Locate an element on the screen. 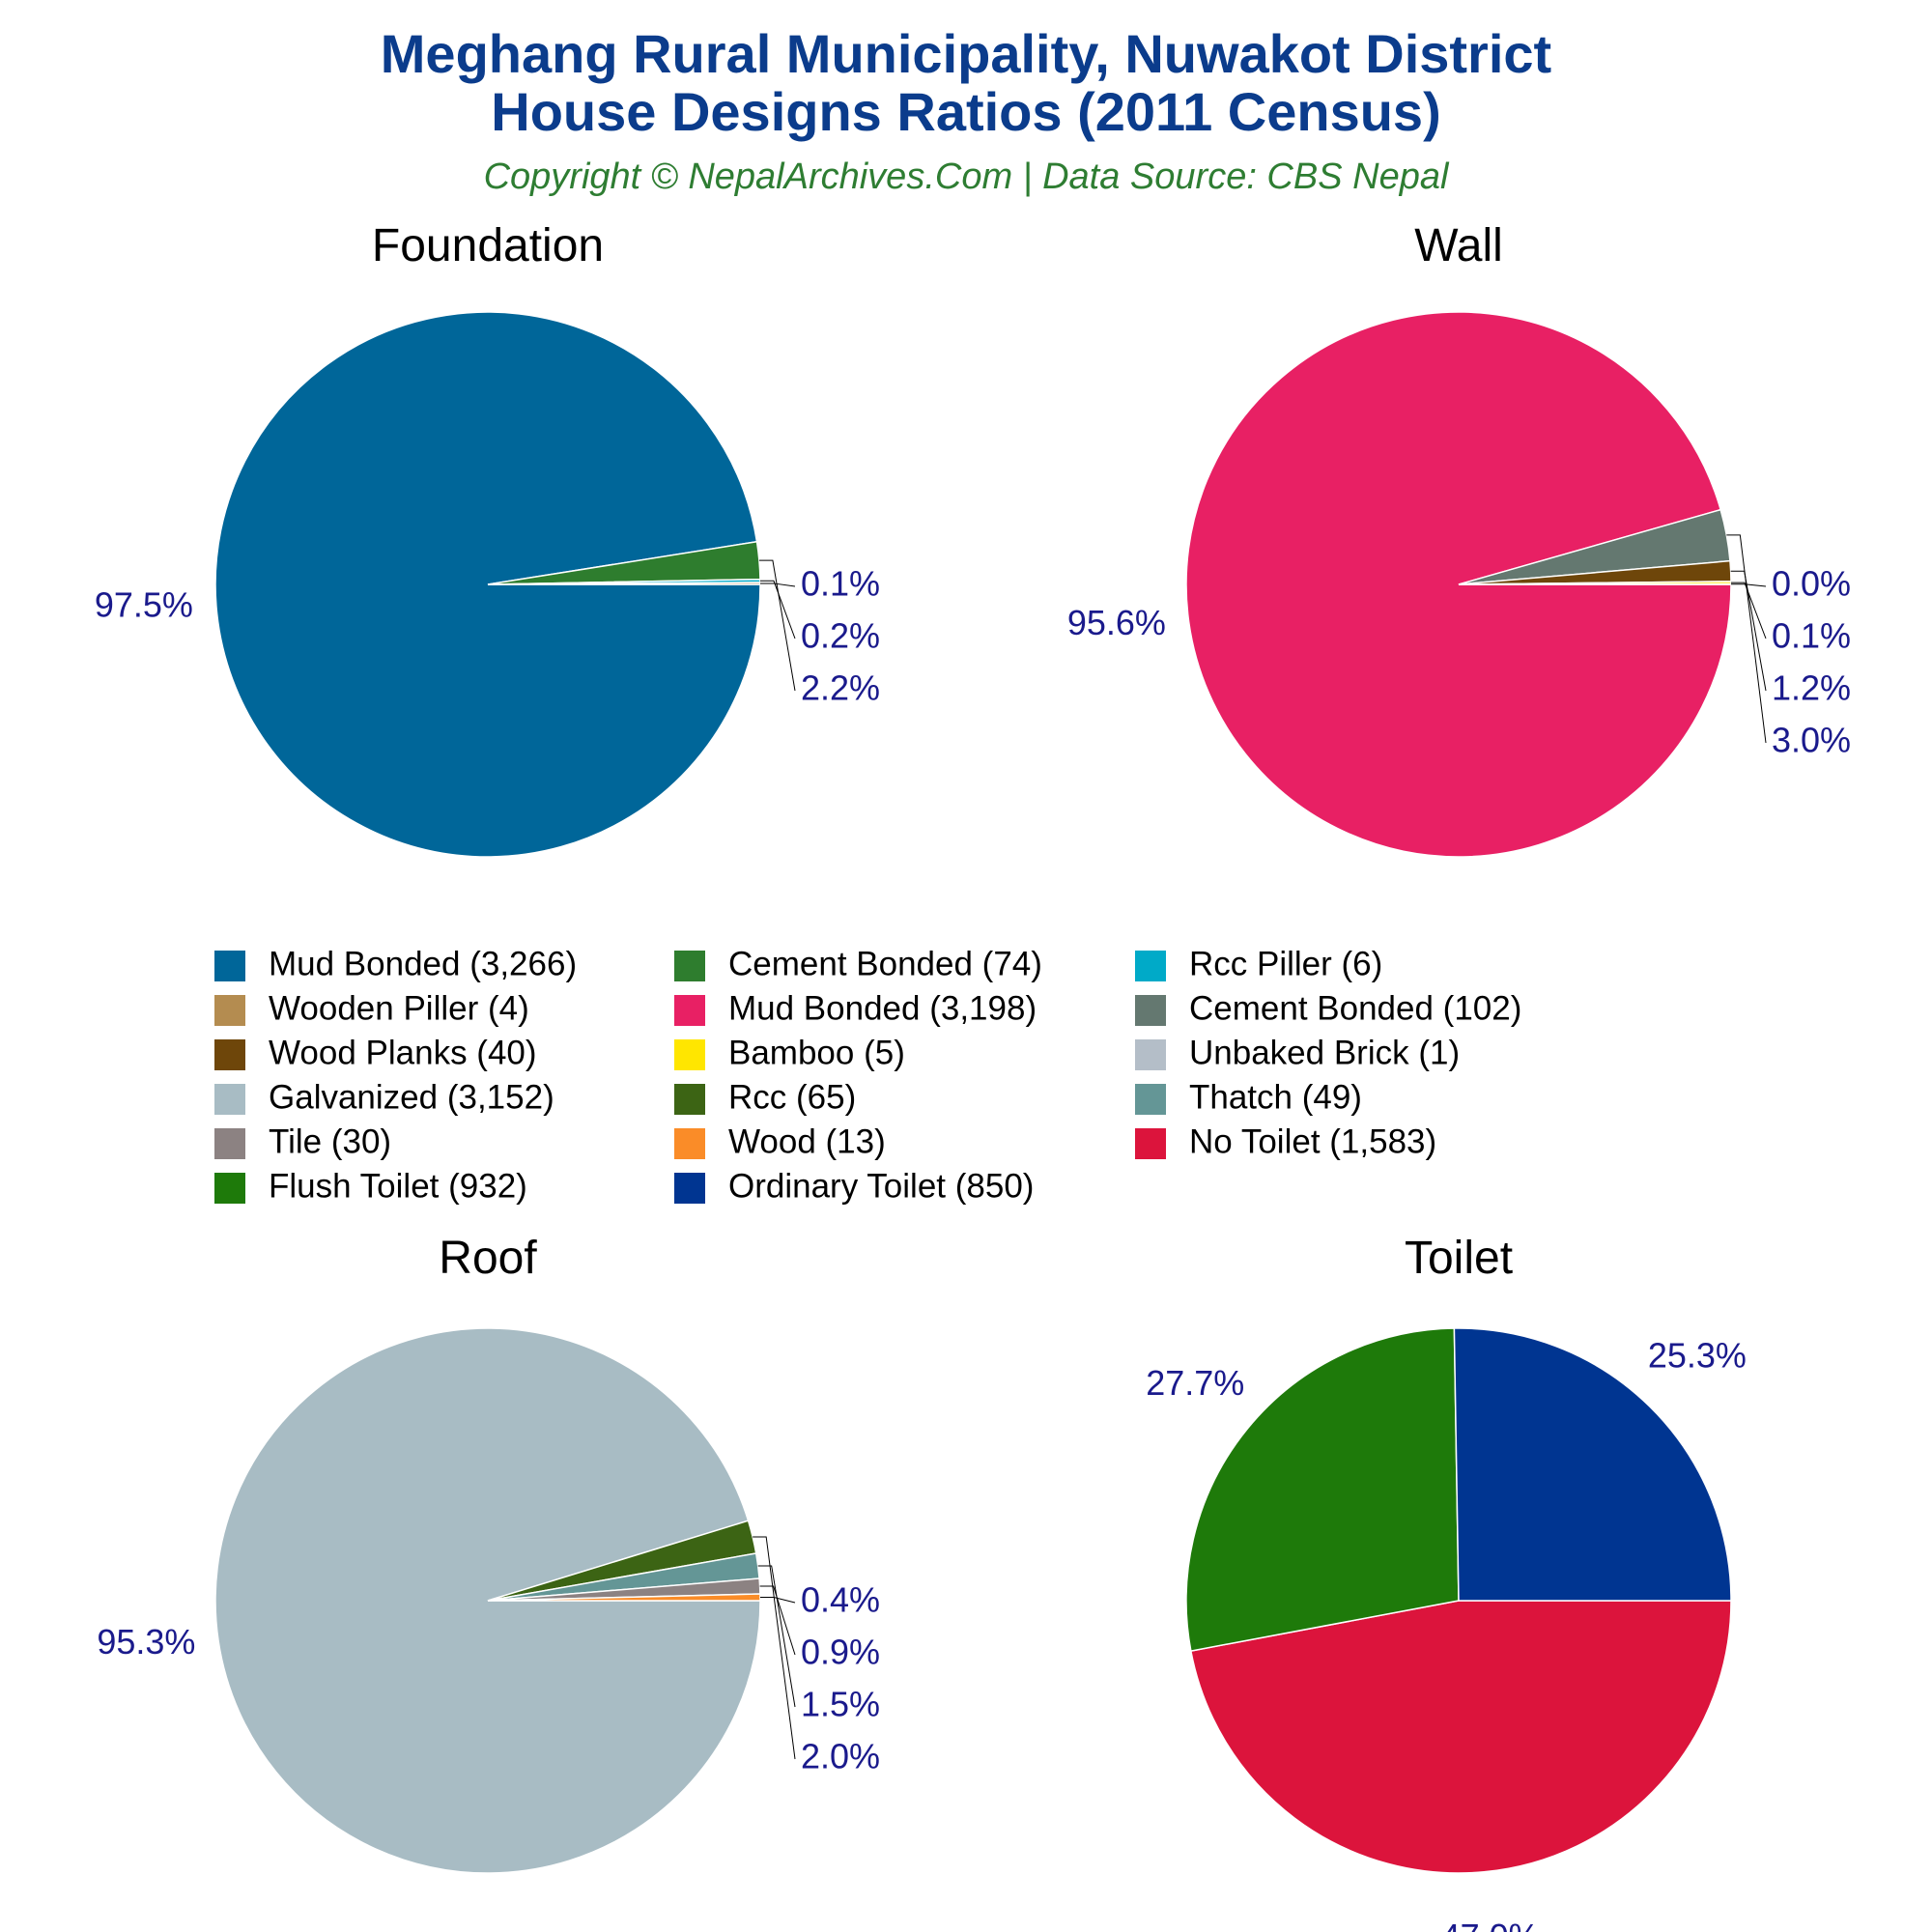 The width and height of the screenshot is (1932, 1932). pie-pct-label: 97.5% is located at coordinates (144, 605).